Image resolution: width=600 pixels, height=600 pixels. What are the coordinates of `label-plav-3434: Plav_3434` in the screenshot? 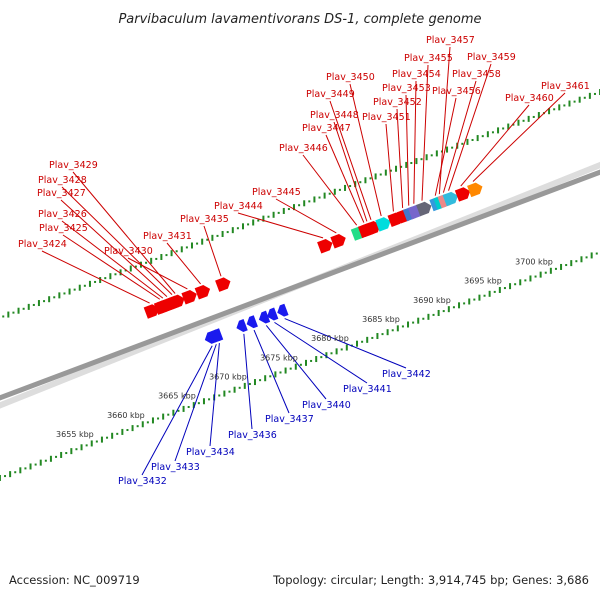 It's located at (210, 452).